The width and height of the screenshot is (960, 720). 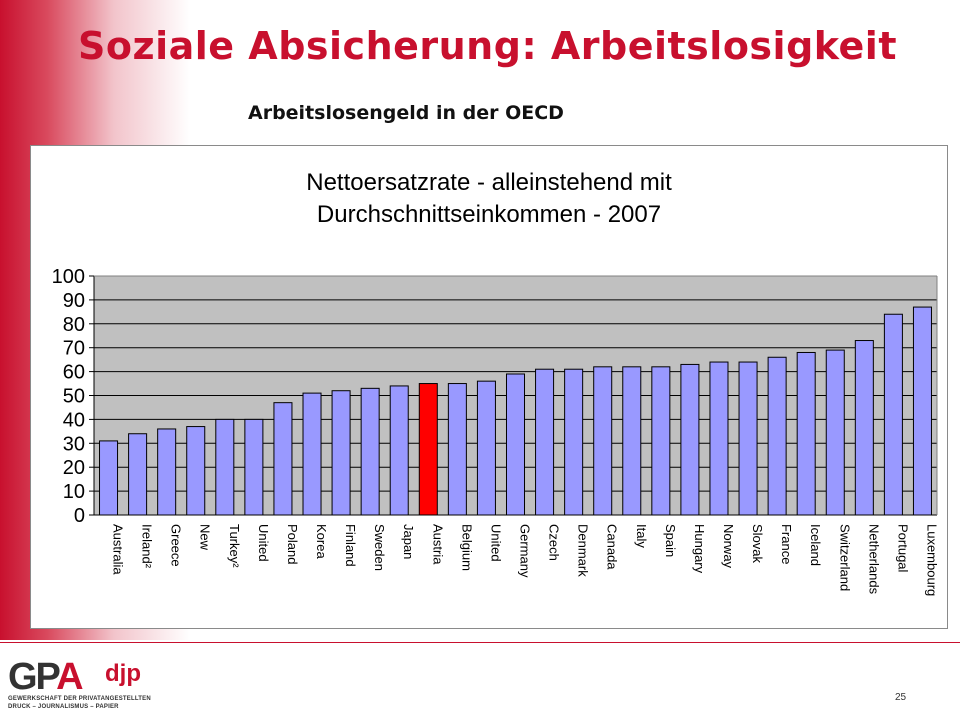 What do you see at coordinates (379, 547) in the screenshot?
I see `x-tick-label: Sweden` at bounding box center [379, 547].